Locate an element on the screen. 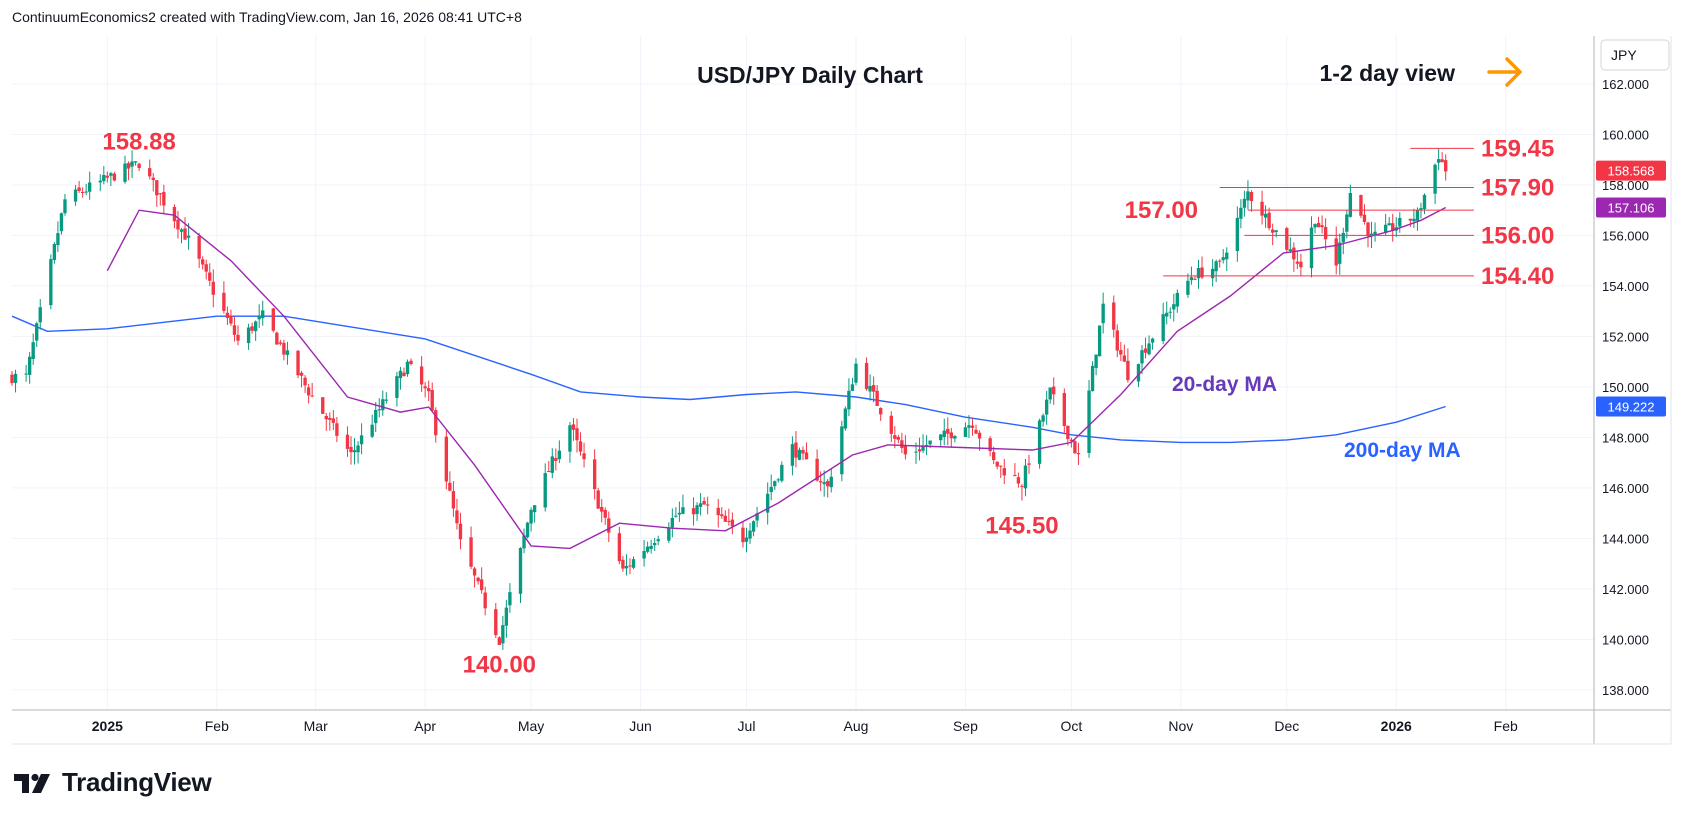 The image size is (1683, 819). y-tick-label: 154.000 is located at coordinates (1625, 286).